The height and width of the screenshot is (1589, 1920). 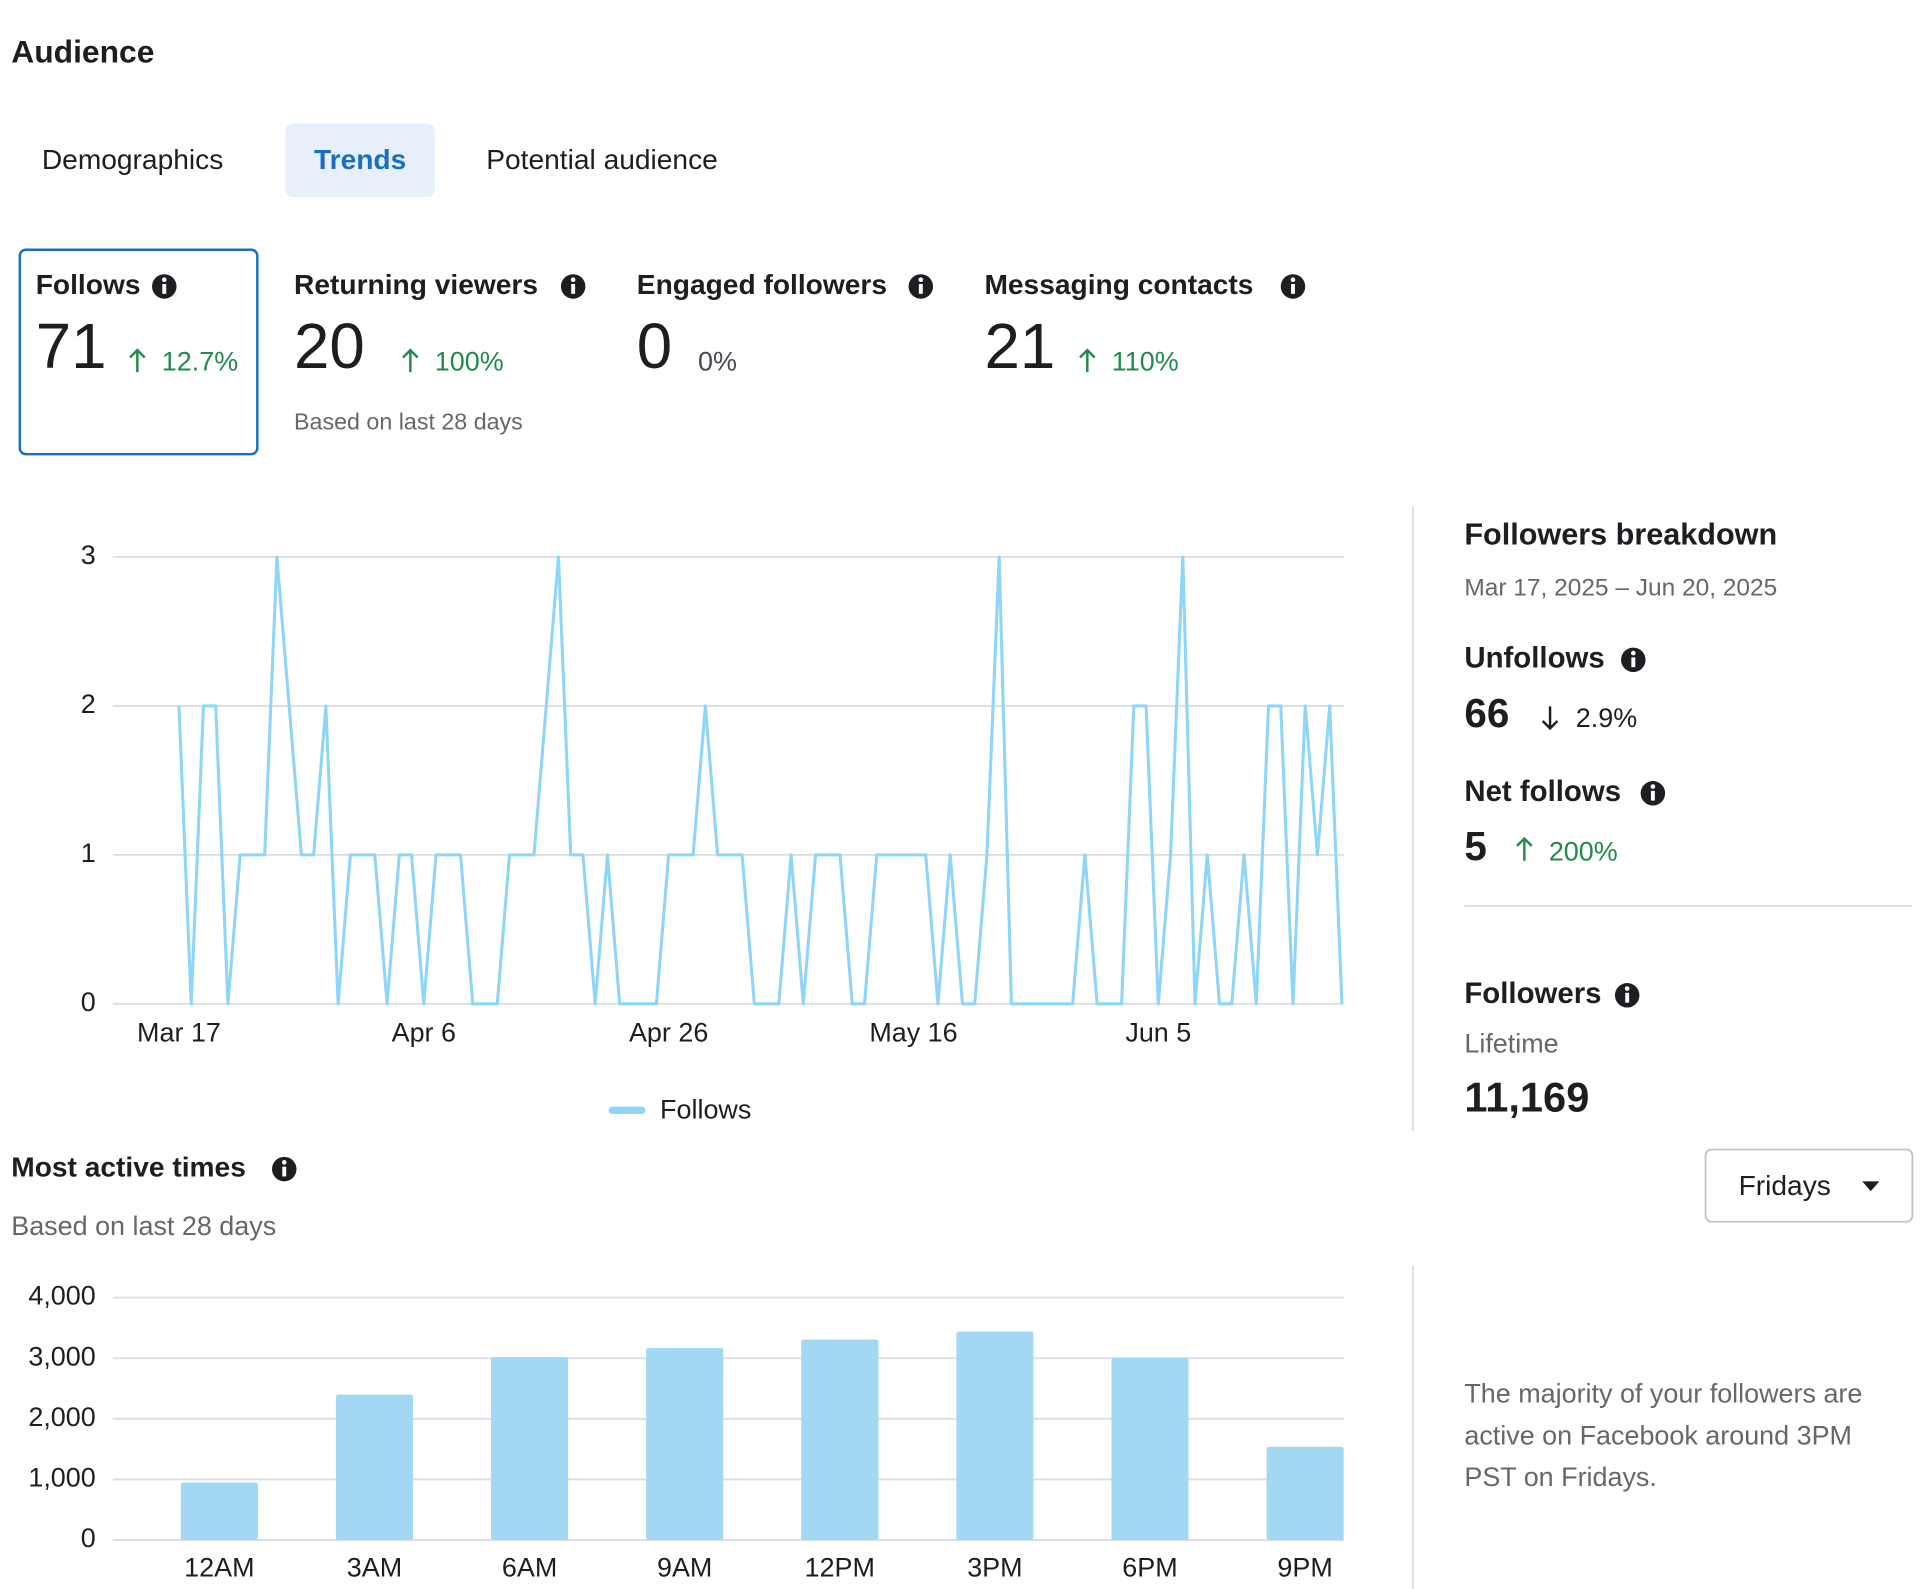 I want to click on metric-change: 12.7%, so click(x=200, y=362).